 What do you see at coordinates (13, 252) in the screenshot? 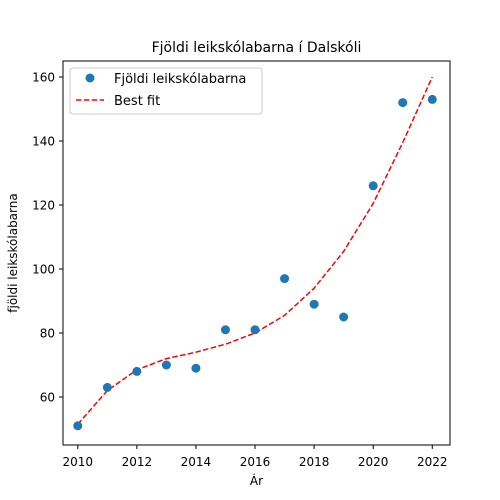
I see `y-axis-label: fjöldi leikskólabarna` at bounding box center [13, 252].